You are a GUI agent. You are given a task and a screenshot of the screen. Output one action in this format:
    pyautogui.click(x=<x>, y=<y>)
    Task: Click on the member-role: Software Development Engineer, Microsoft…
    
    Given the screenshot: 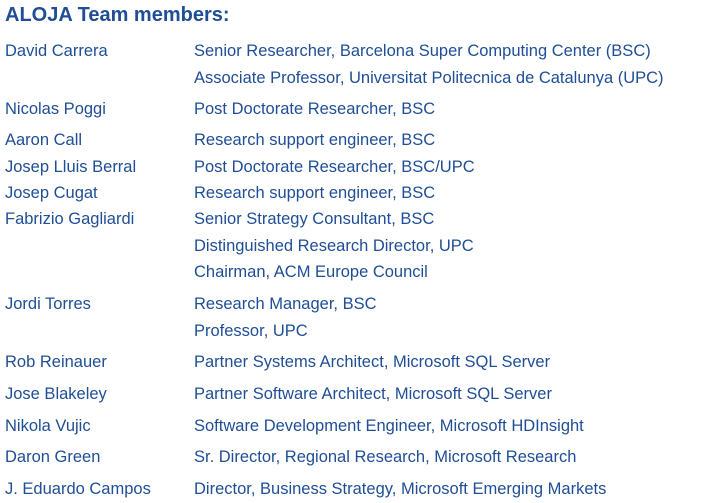 What is the action you would take?
    pyautogui.click(x=389, y=426)
    